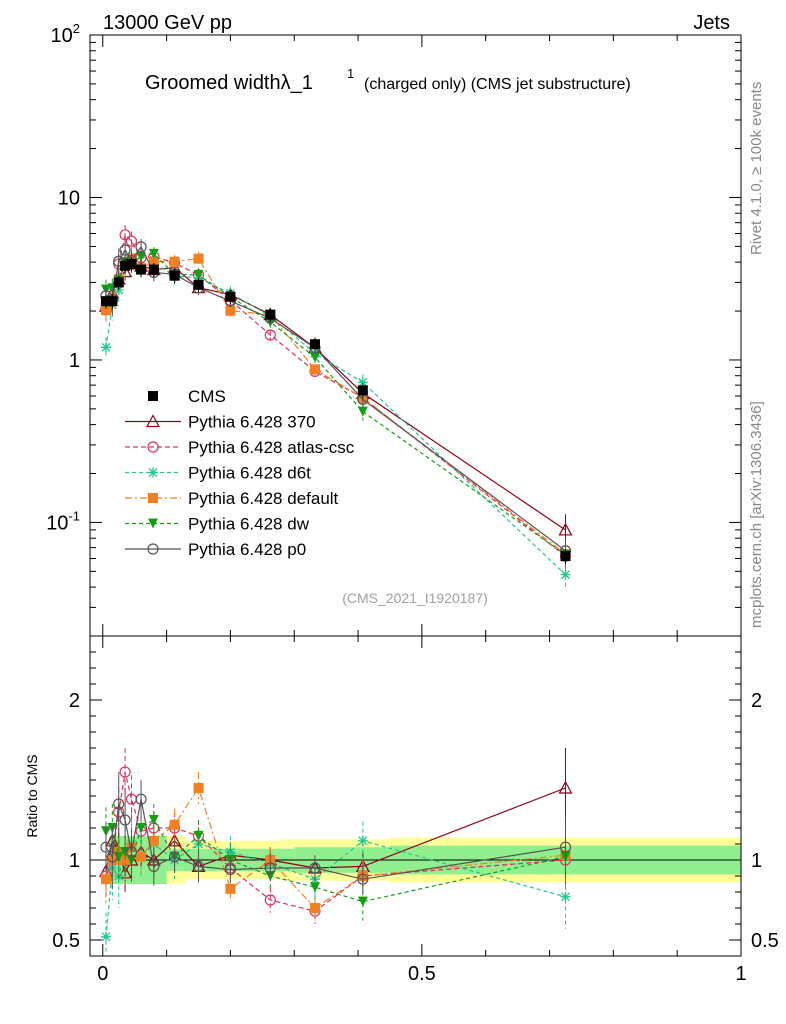  What do you see at coordinates (74, 515) in the screenshot?
I see `y-tick-label-exponent: -1` at bounding box center [74, 515].